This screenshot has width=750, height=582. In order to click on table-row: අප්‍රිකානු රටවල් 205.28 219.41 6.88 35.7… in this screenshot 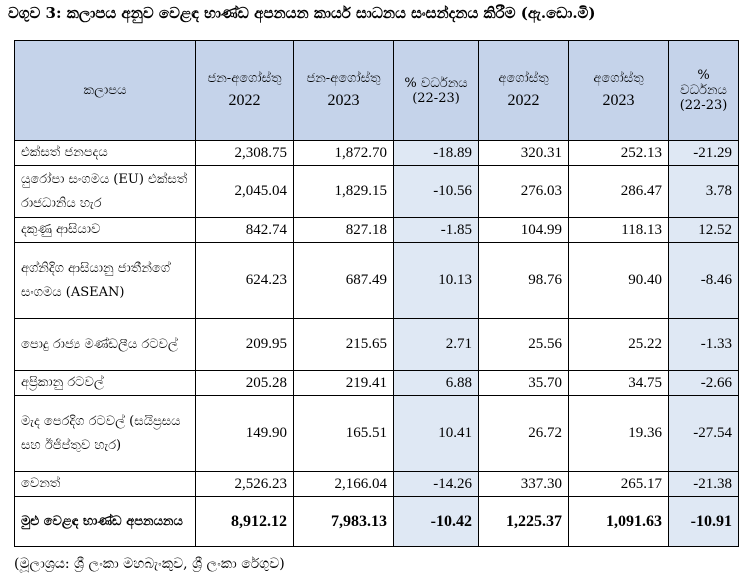, I will do `click(376, 383)`.